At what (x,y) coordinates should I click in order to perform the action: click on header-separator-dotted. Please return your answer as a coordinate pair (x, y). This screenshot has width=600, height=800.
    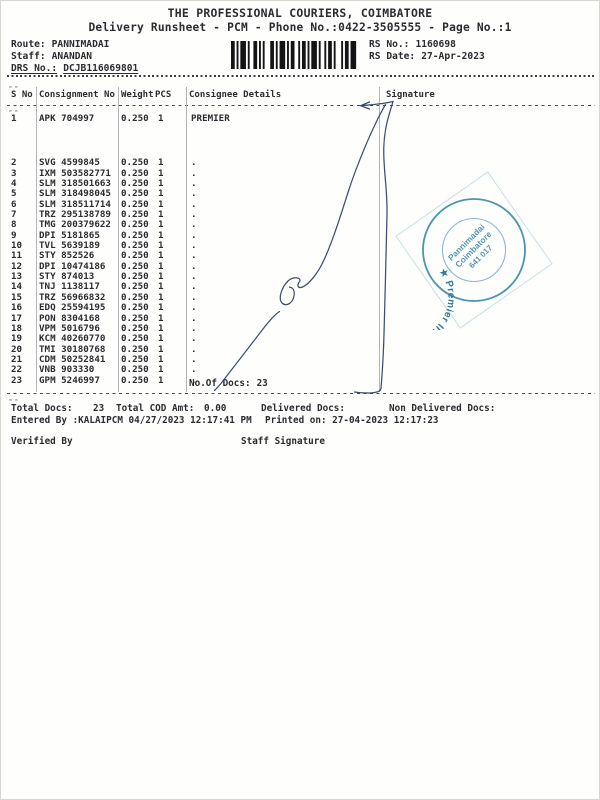
    Looking at the image, I should click on (301, 76).